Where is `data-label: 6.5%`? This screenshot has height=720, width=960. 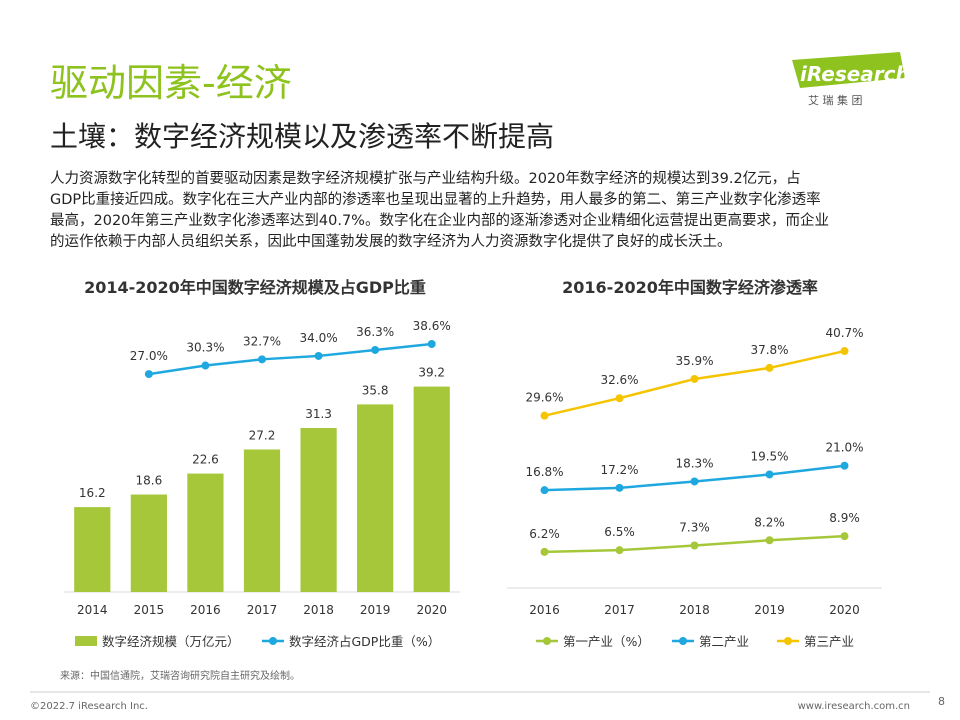 data-label: 6.5% is located at coordinates (619, 532).